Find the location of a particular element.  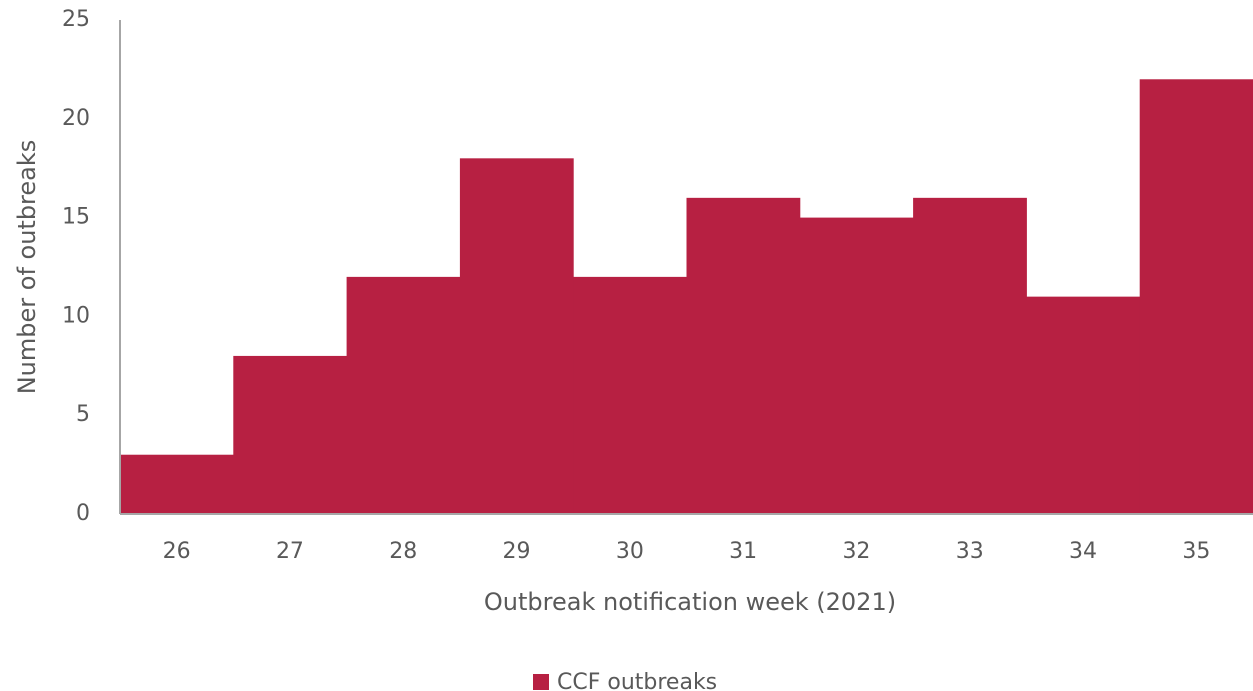

x-tick-label: 26 is located at coordinates (177, 551).